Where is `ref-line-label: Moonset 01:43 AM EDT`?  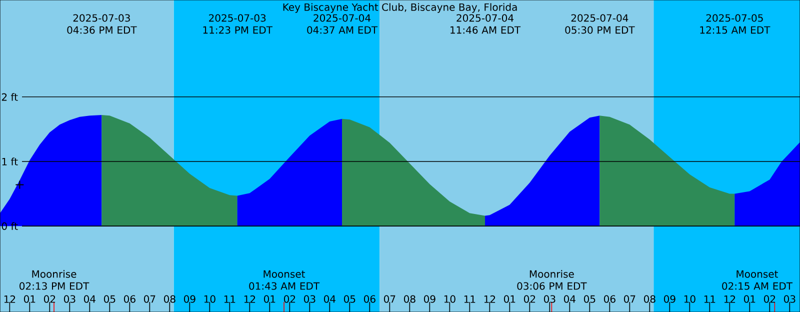 ref-line-label: Moonset 01:43 AM EDT is located at coordinates (284, 280).